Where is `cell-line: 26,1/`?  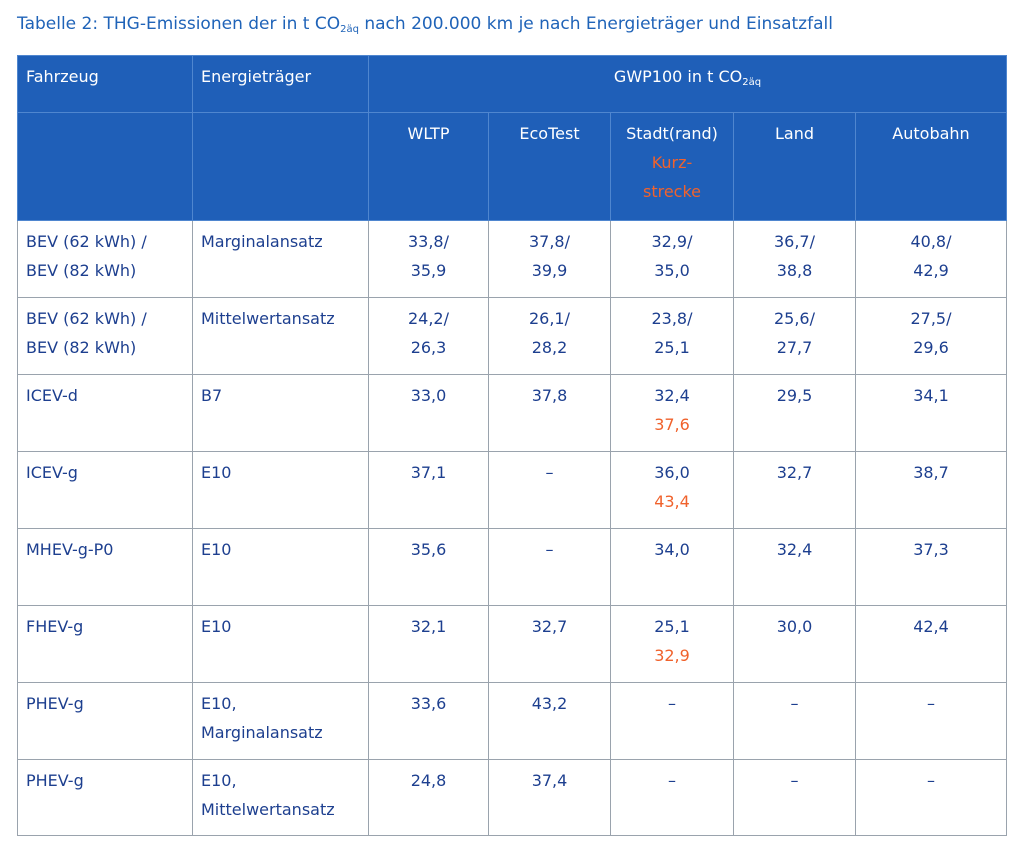
cell-line: 26,1/ is located at coordinates (549, 318).